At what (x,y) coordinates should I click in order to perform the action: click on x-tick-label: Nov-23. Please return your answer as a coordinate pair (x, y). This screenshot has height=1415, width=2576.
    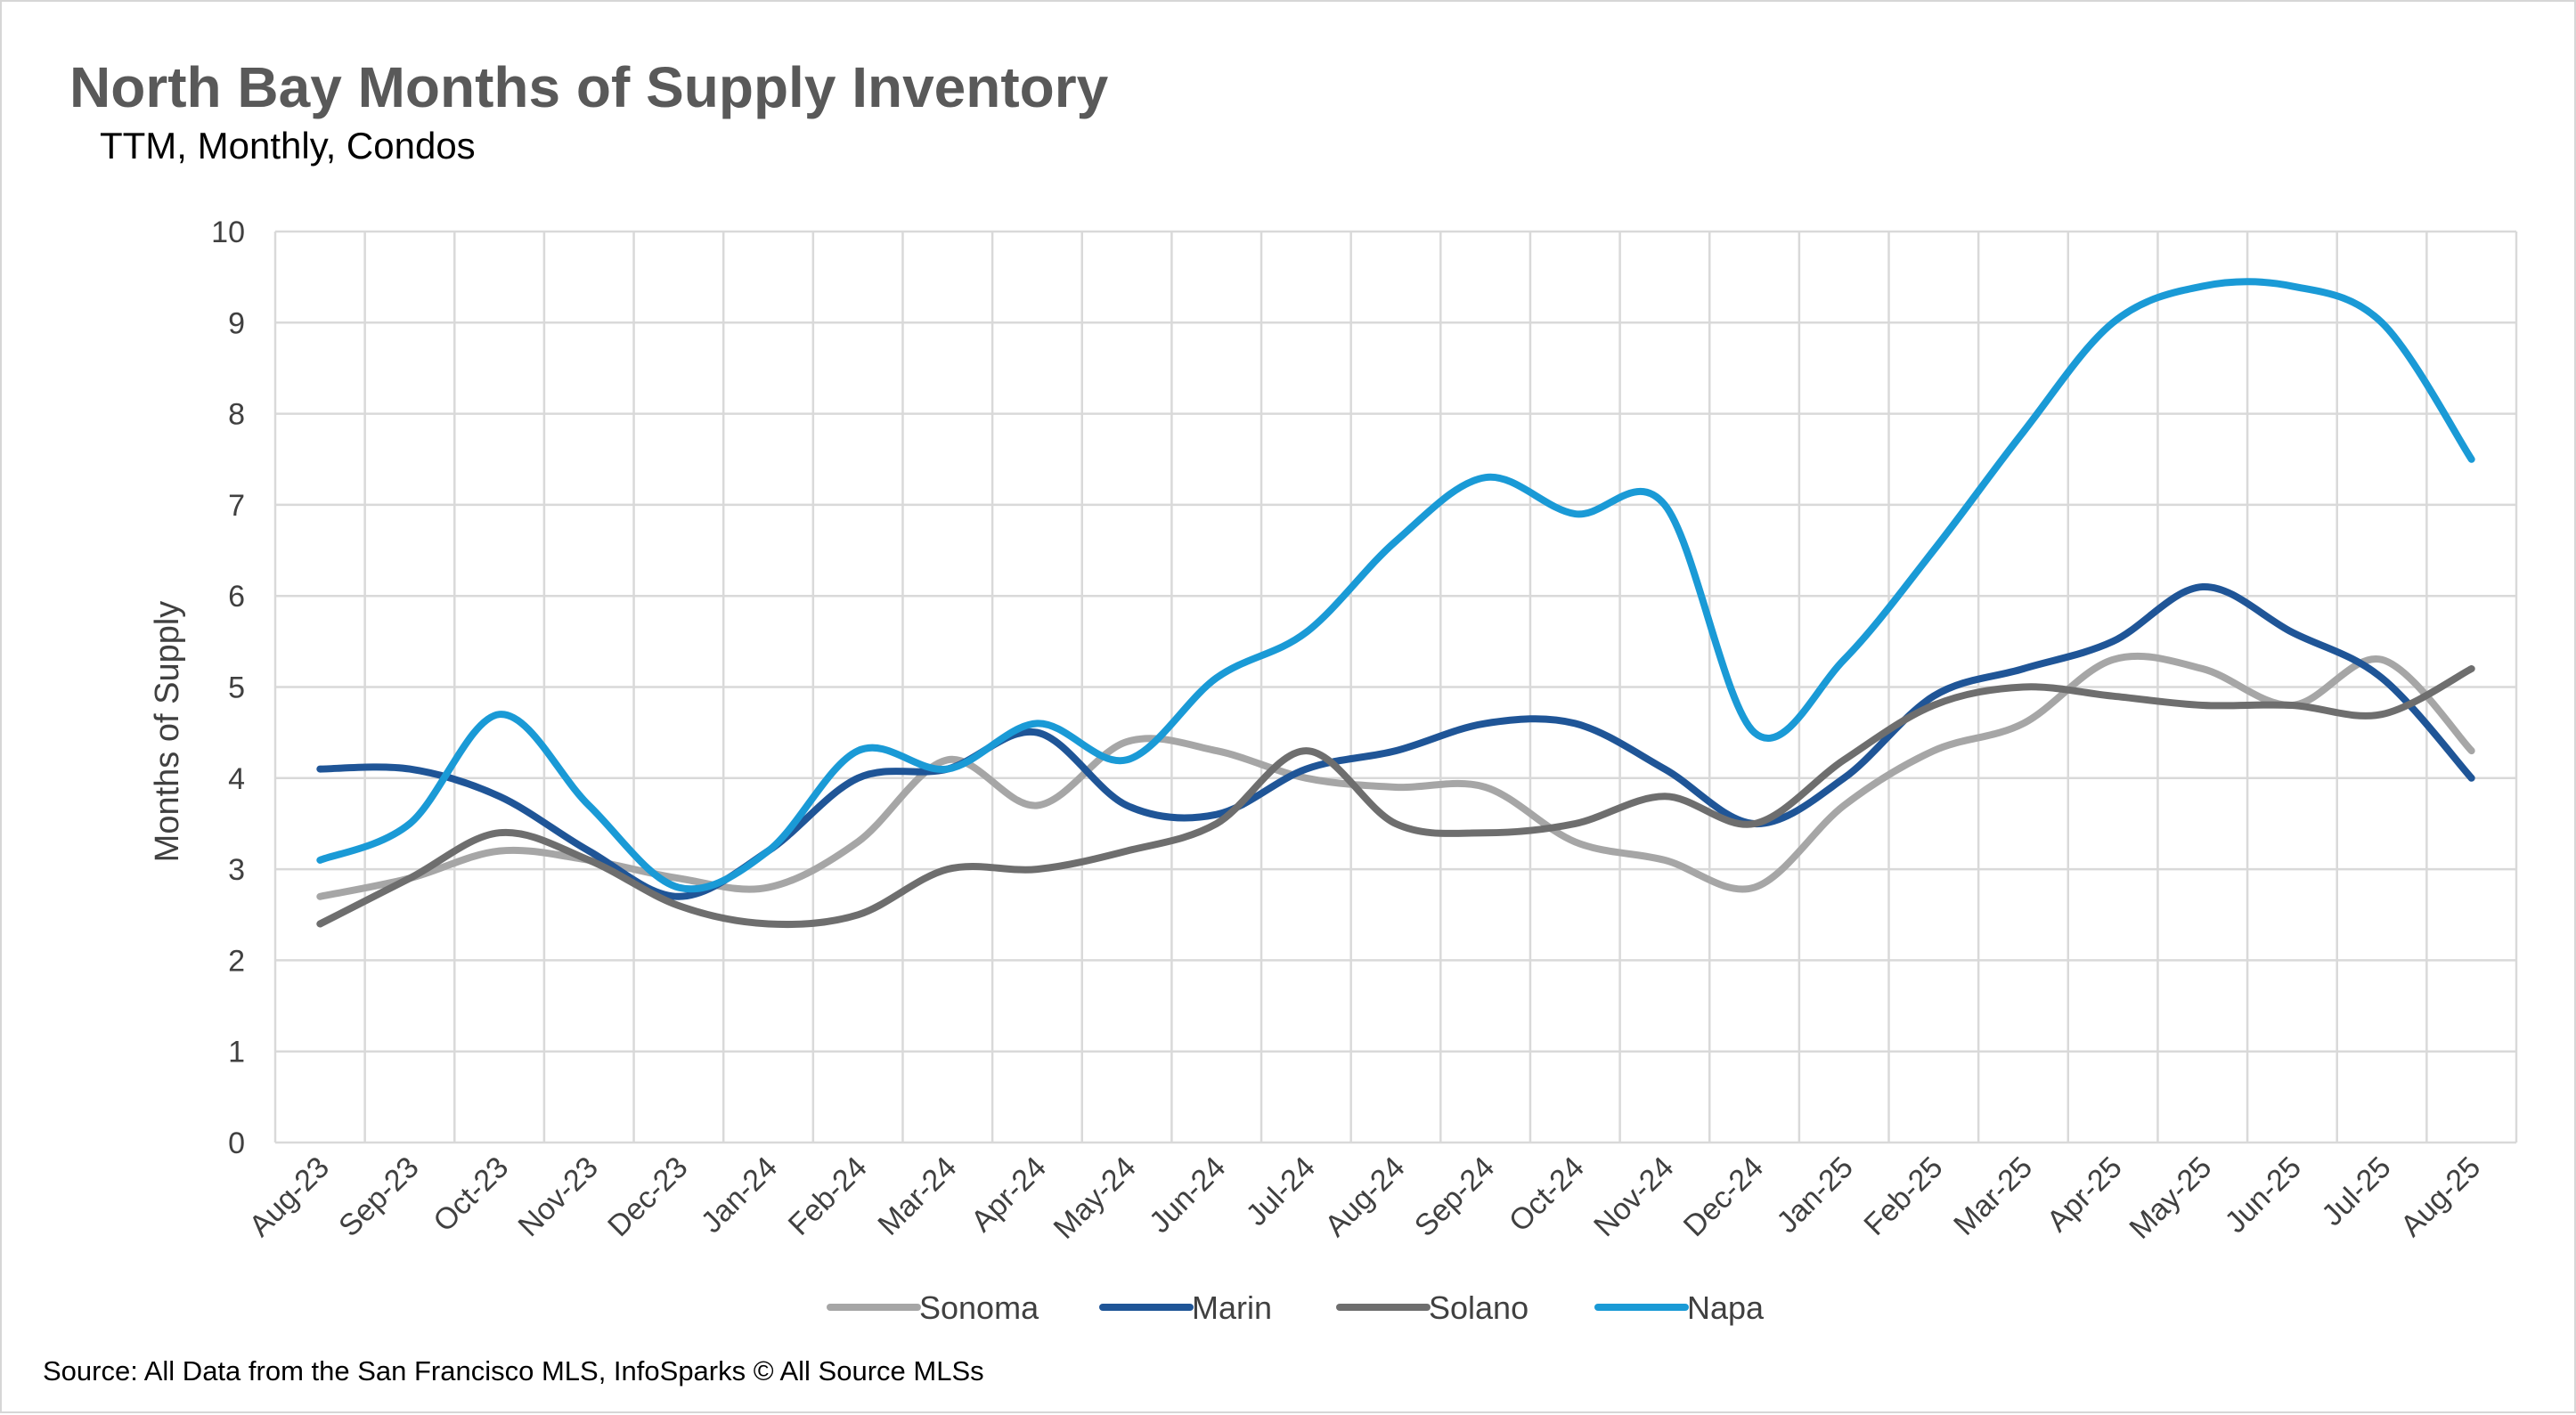
    Looking at the image, I should click on (558, 1197).